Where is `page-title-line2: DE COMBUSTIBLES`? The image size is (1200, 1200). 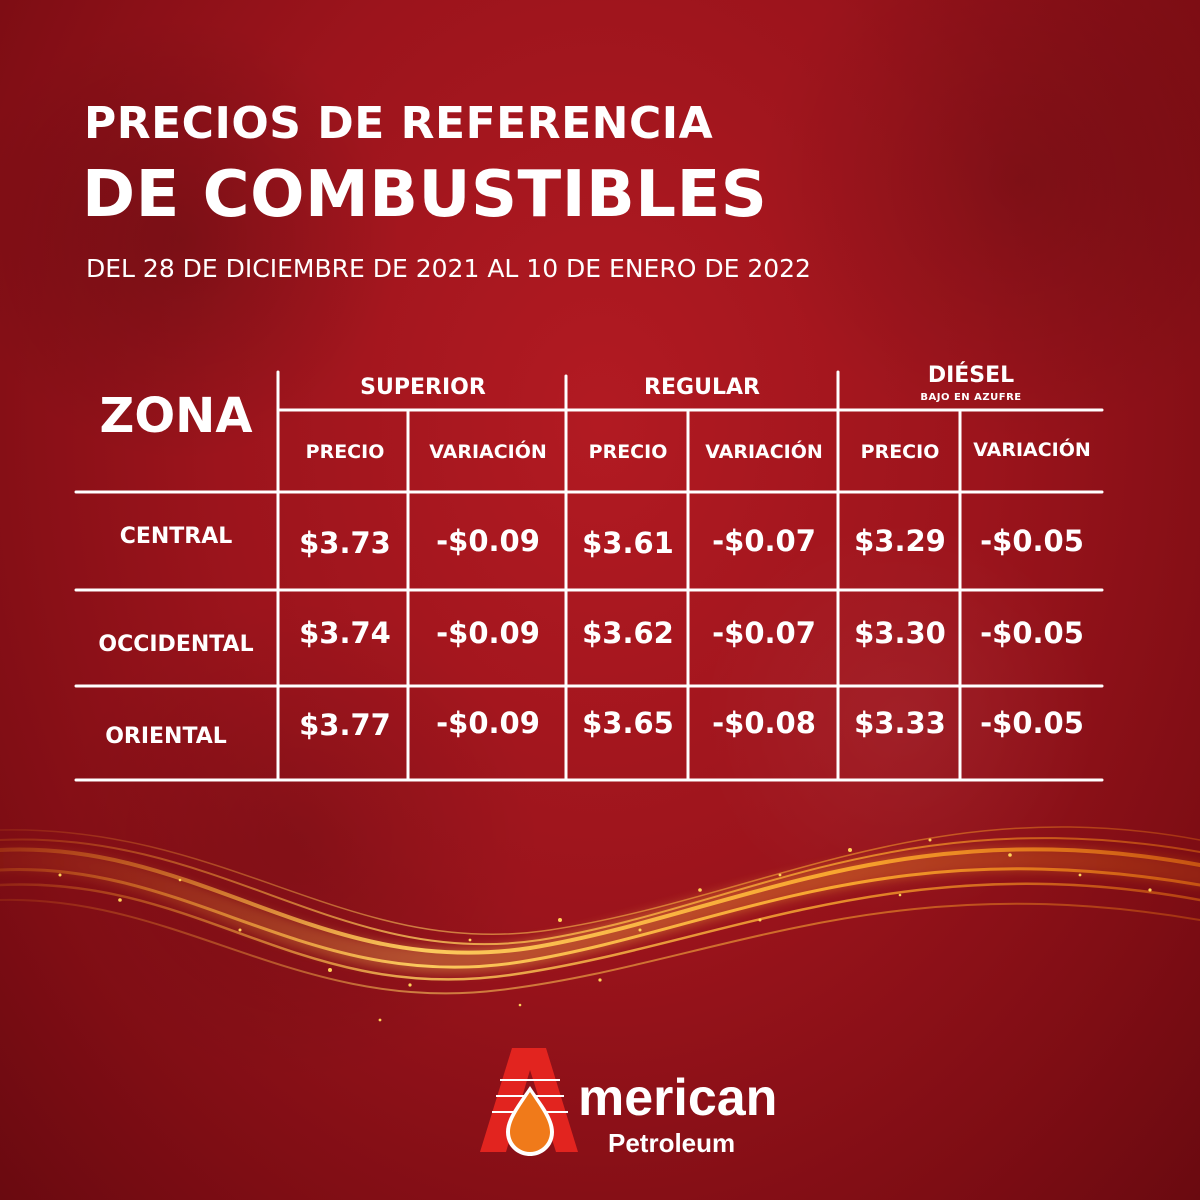 page-title-line2: DE COMBUSTIBLES is located at coordinates (425, 195).